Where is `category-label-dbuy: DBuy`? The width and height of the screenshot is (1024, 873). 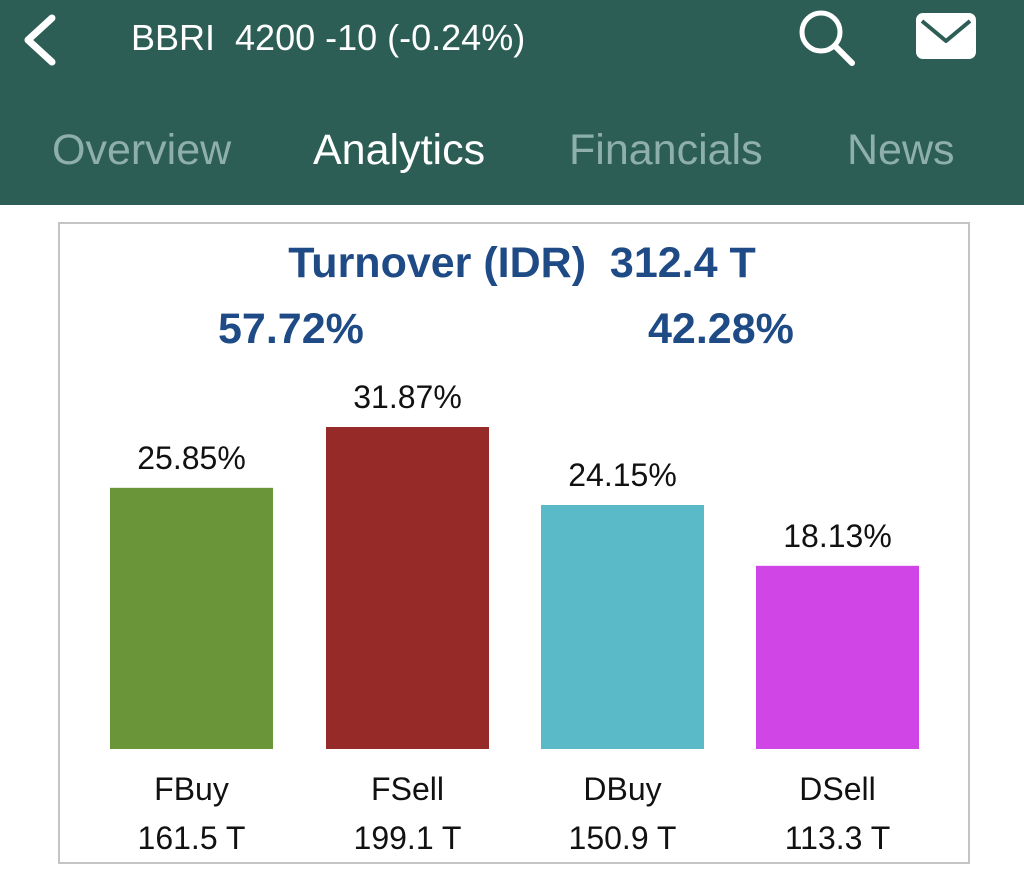
category-label-dbuy: DBuy is located at coordinates (622, 789).